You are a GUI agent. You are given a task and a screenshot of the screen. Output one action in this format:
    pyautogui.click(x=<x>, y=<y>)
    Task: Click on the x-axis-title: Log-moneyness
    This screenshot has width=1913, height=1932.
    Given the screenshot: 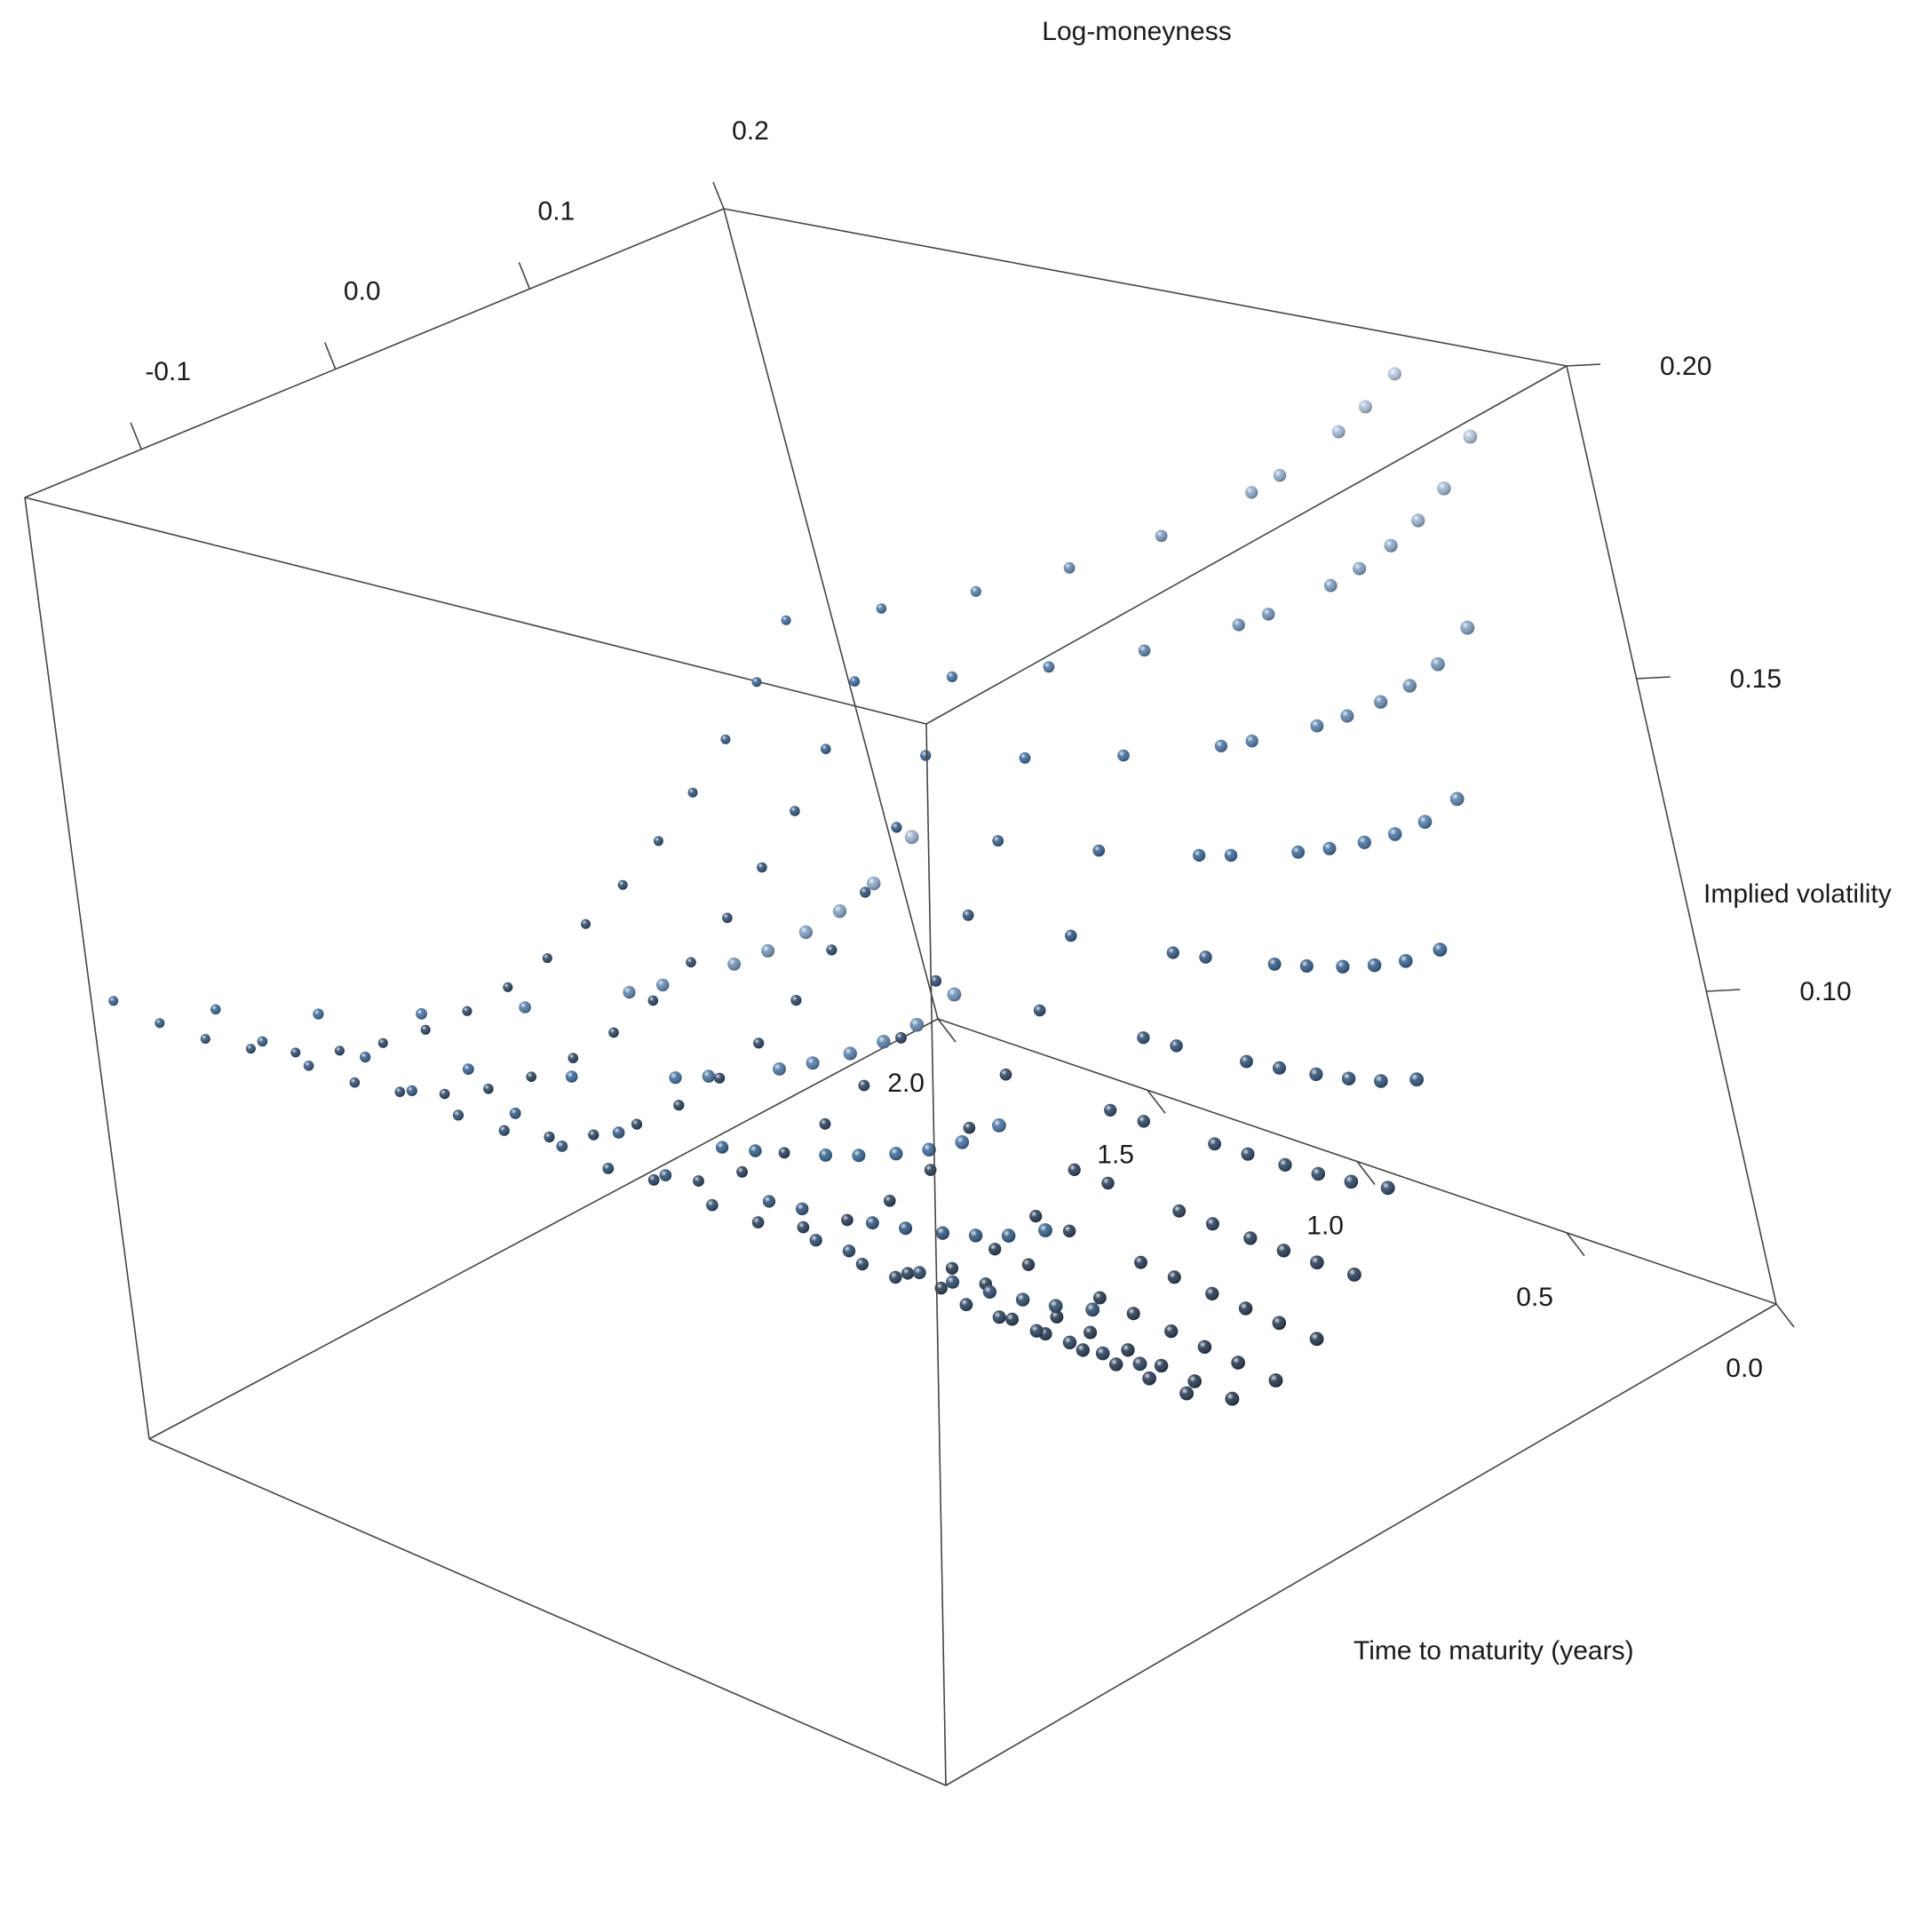 What is the action you would take?
    pyautogui.click(x=1136, y=31)
    